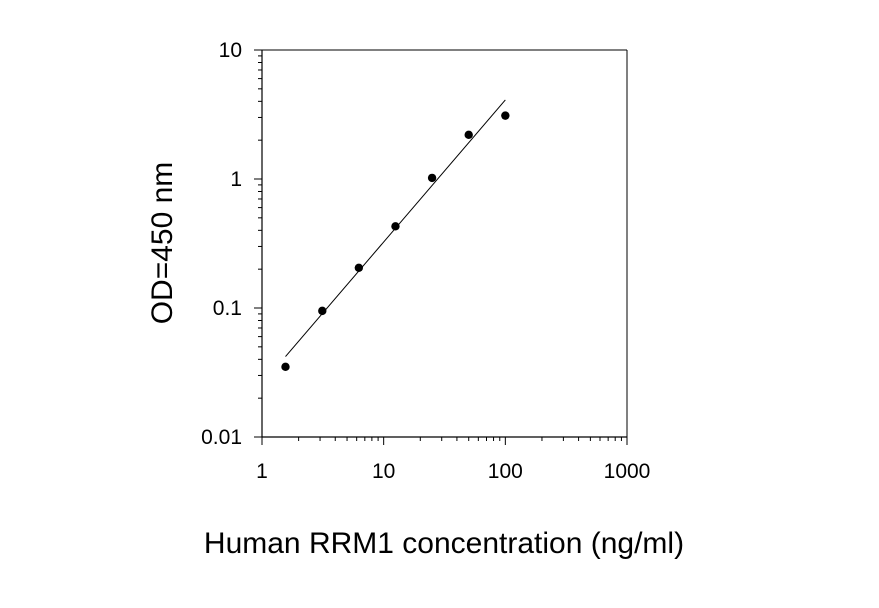 The height and width of the screenshot is (608, 879). I want to click on x-tick-label: 100, so click(505, 471).